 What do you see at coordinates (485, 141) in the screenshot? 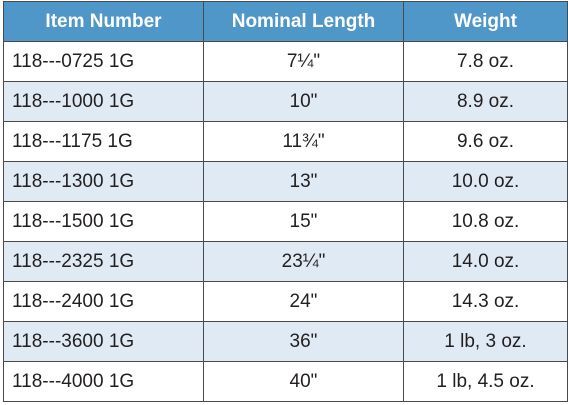
I see `weight-cell: 9.6 oz.` at bounding box center [485, 141].